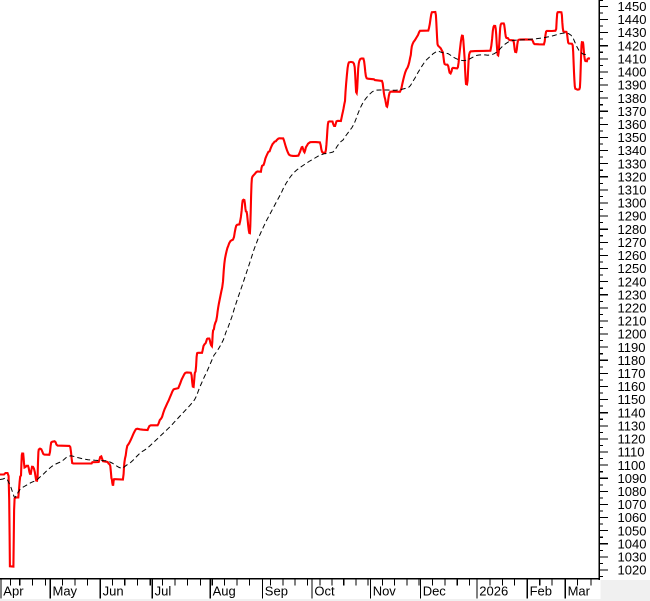  What do you see at coordinates (632, 32) in the screenshot?
I see `svg-text: 1430` at bounding box center [632, 32].